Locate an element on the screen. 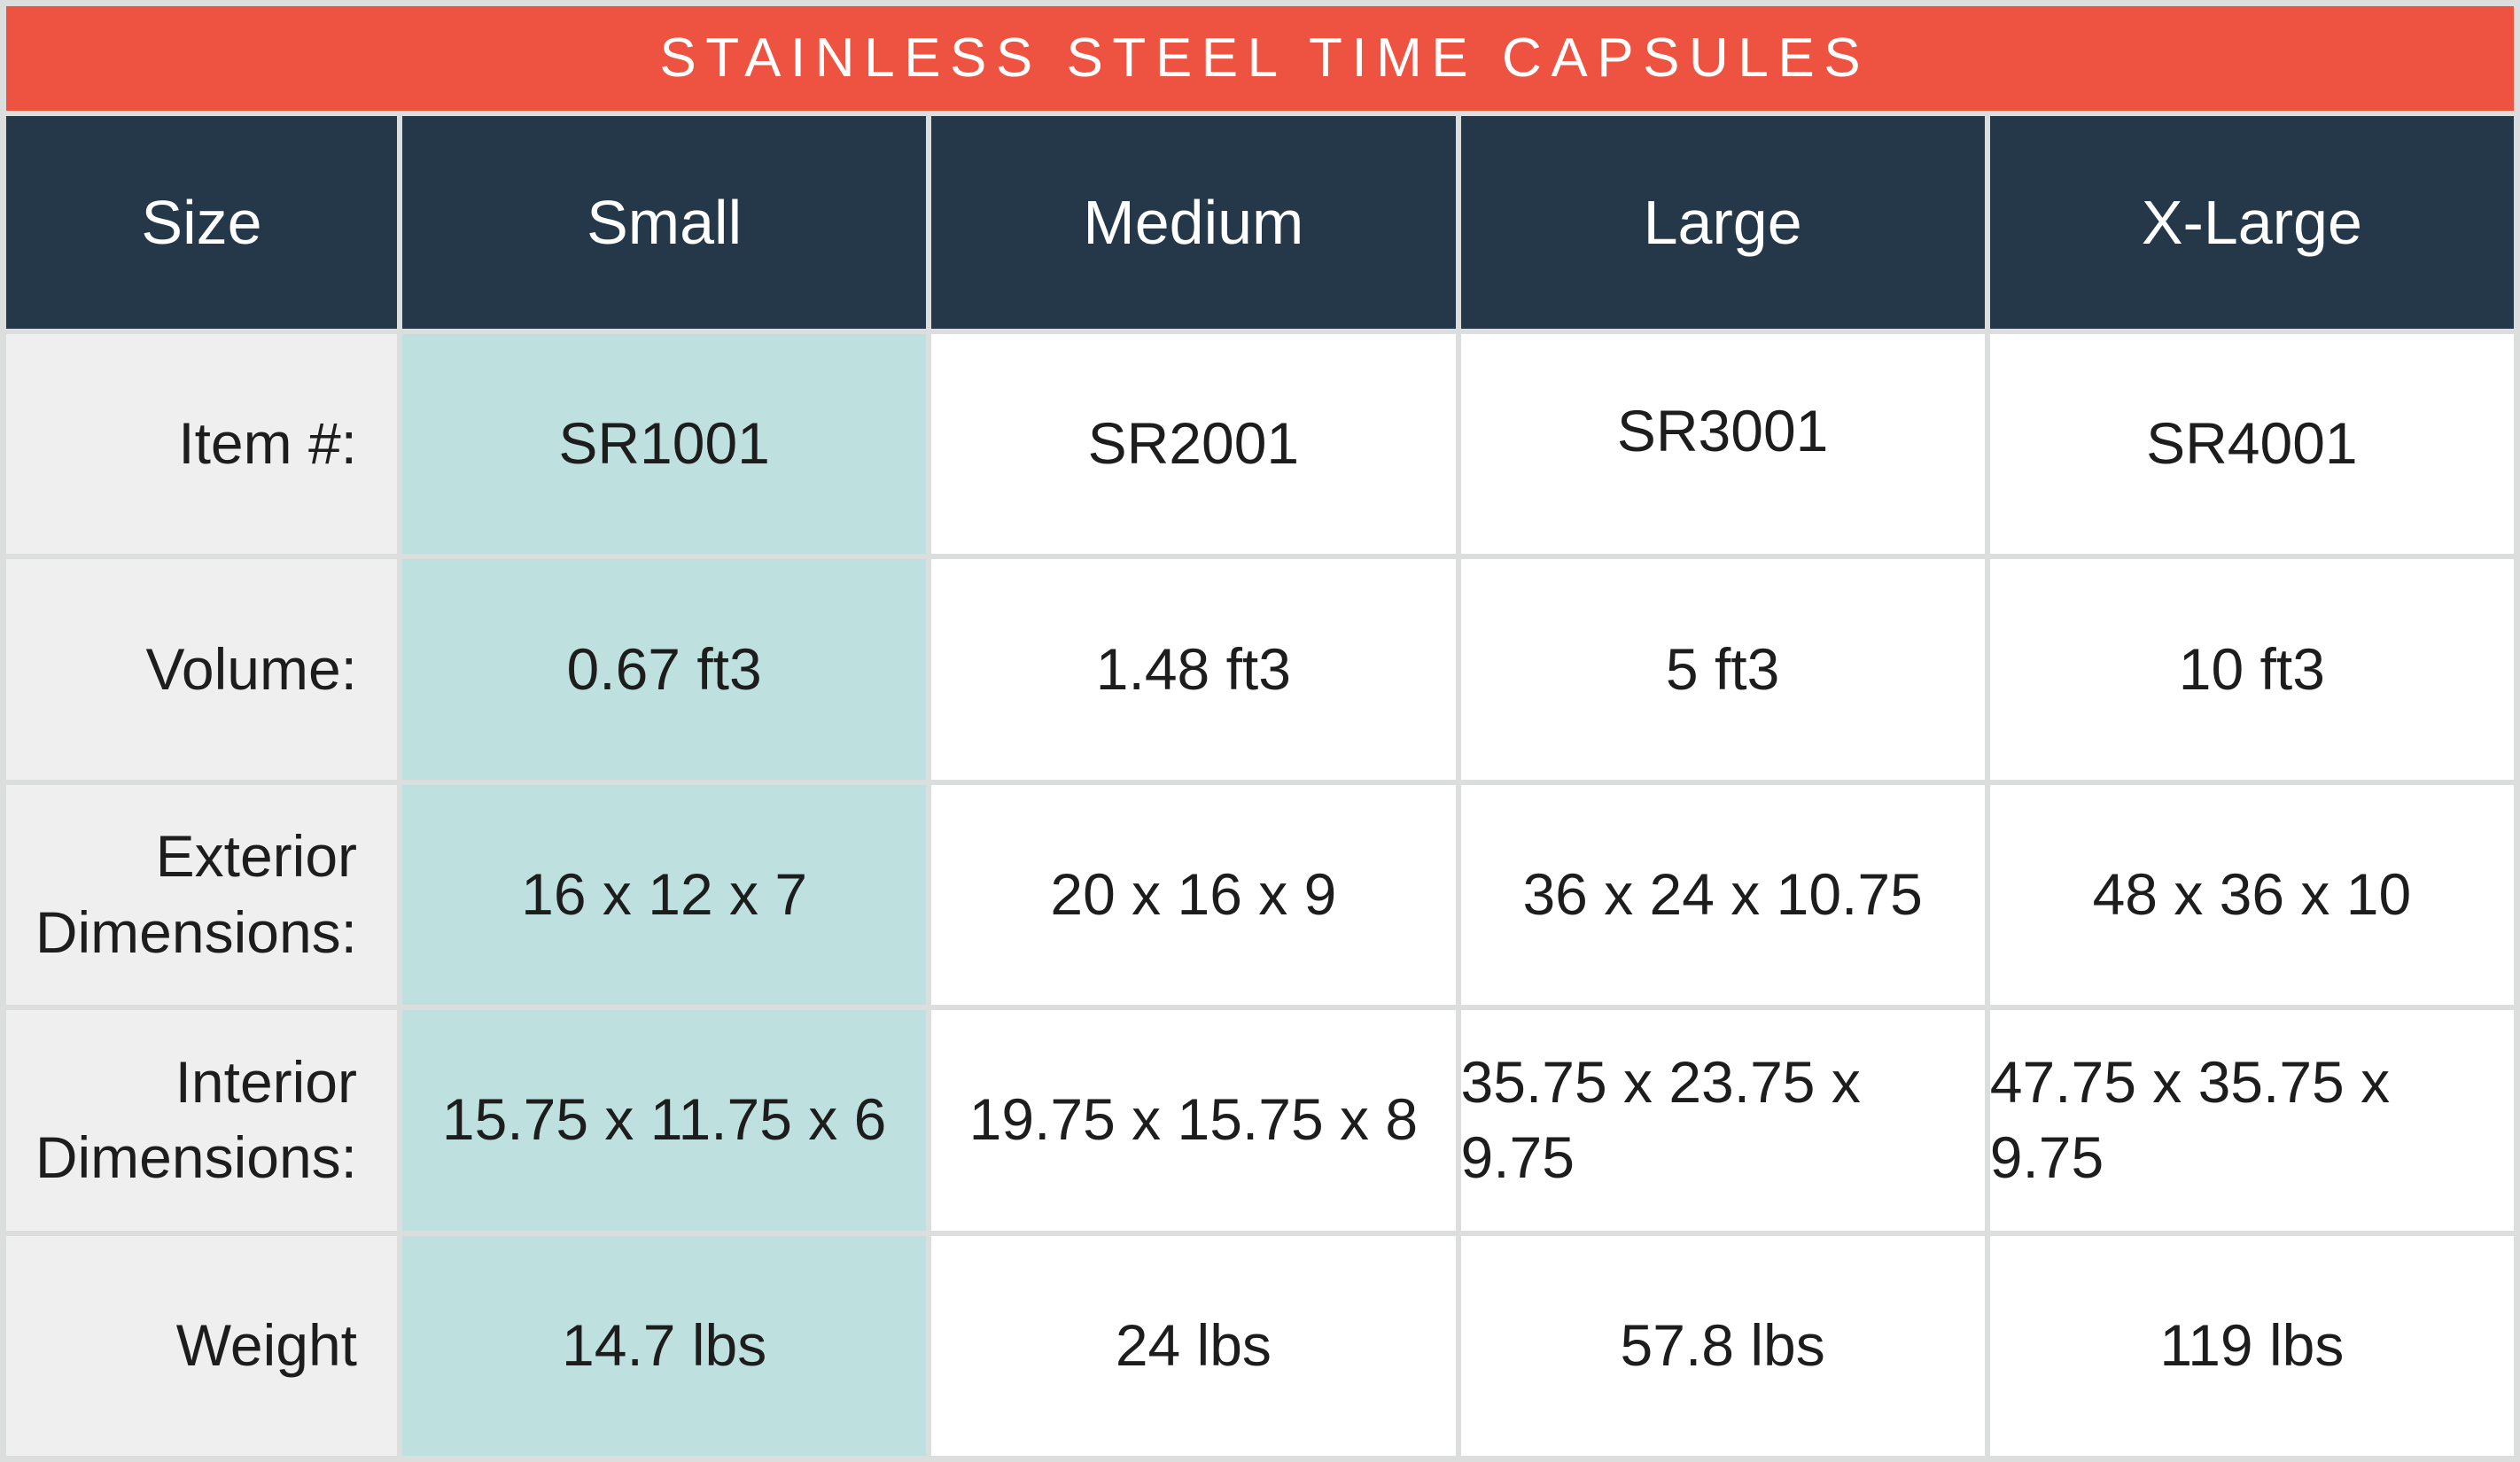 The height and width of the screenshot is (1462, 2520). cell-interior-dimensions-small: 15.75 x 11.75 x 6 is located at coordinates (664, 1120).